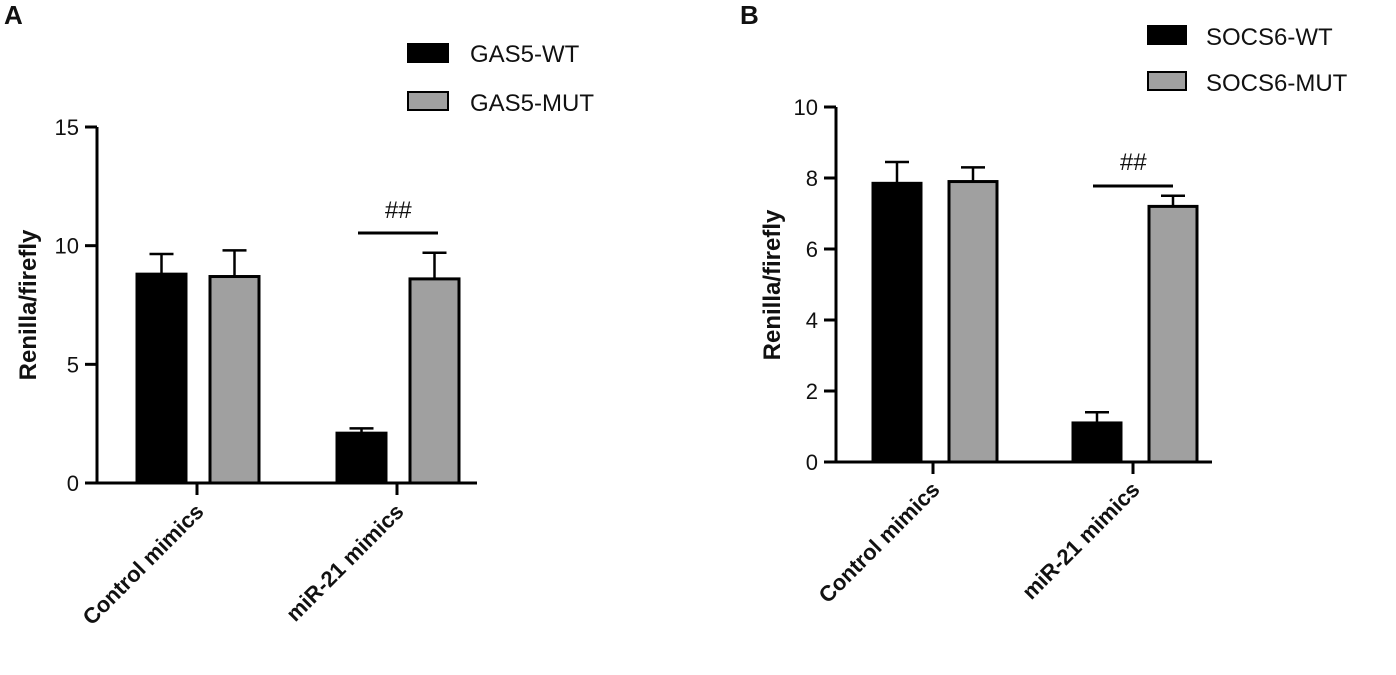  Describe the element at coordinates (143, 564) in the screenshot. I see `panel-a-category-label: Control mimics` at that location.